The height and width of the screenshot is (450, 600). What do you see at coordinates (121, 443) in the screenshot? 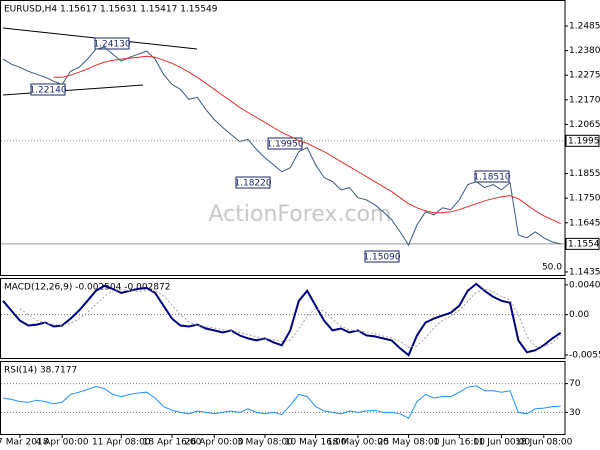
I see `x-tick-label: 11 Apr 08:00` at bounding box center [121, 443].